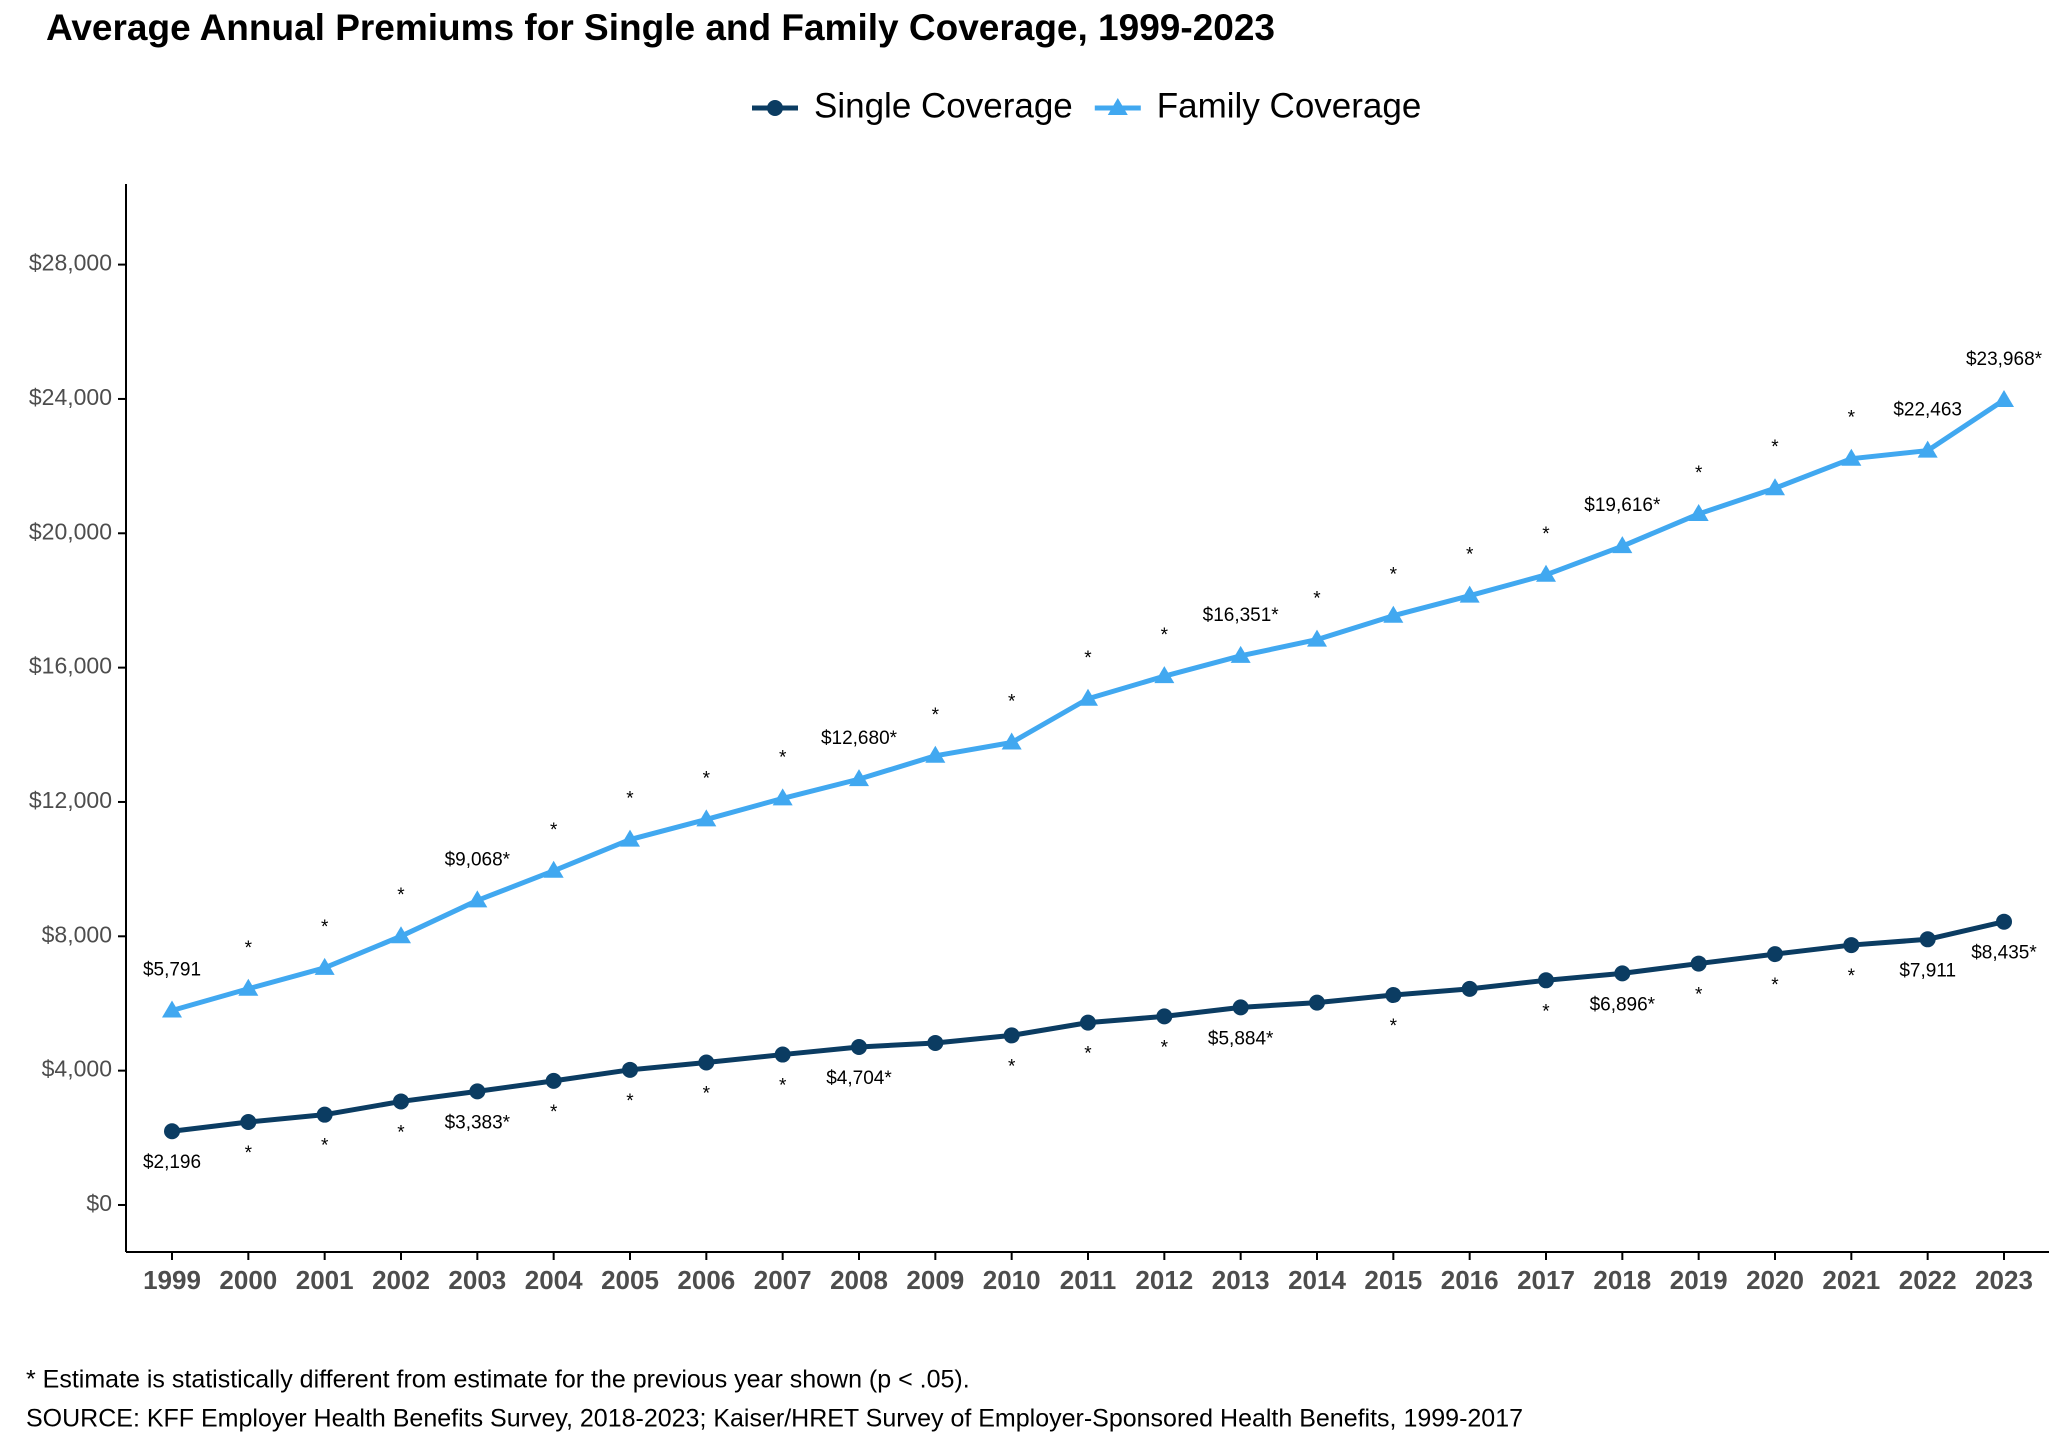 This screenshot has width=2062, height=1444. What do you see at coordinates (1622, 505) in the screenshot?
I see `value-label: $19,616*` at bounding box center [1622, 505].